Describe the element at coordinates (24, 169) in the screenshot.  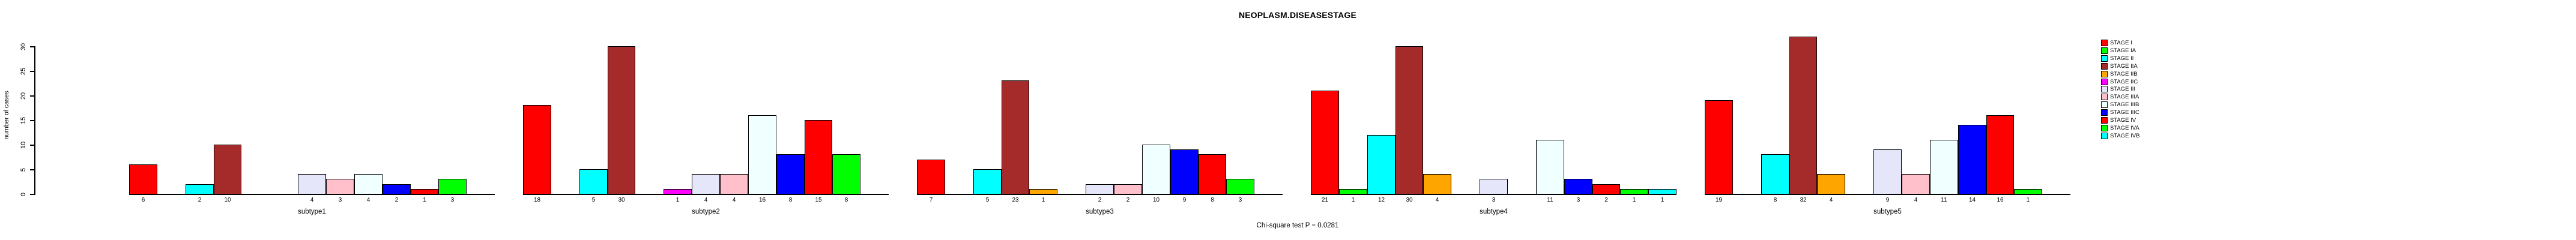
I see `y-tick-label: 5` at that location.